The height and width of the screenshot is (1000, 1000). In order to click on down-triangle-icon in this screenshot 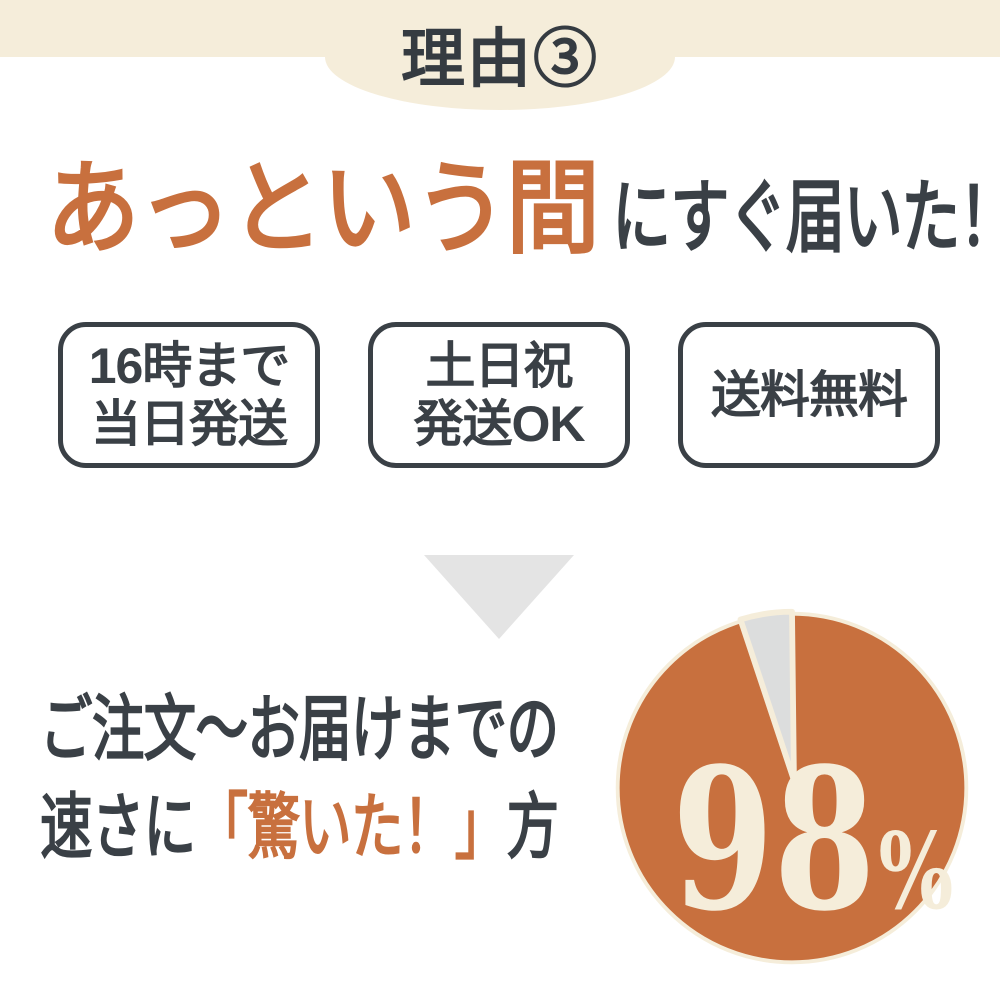, I will do `click(499, 597)`.